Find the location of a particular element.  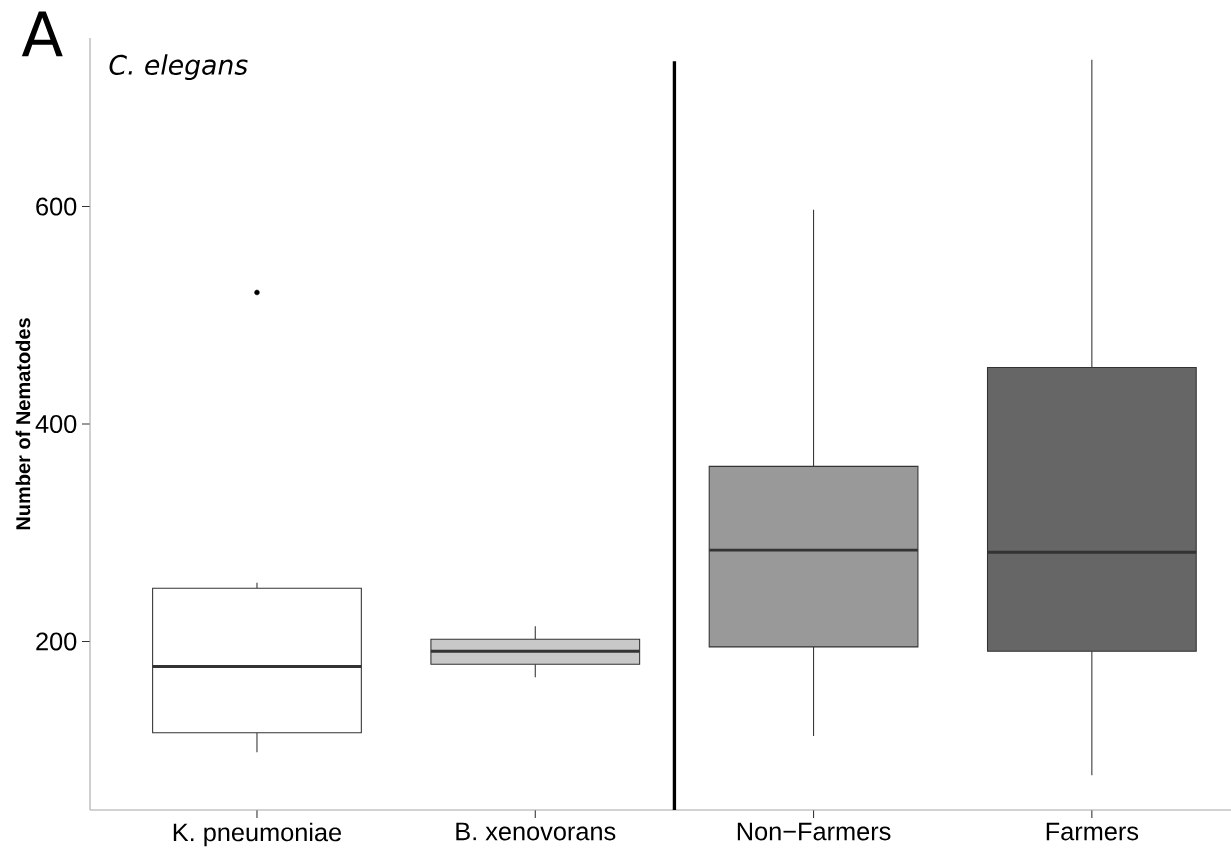

y-tick-label: 200 is located at coordinates (56, 641).